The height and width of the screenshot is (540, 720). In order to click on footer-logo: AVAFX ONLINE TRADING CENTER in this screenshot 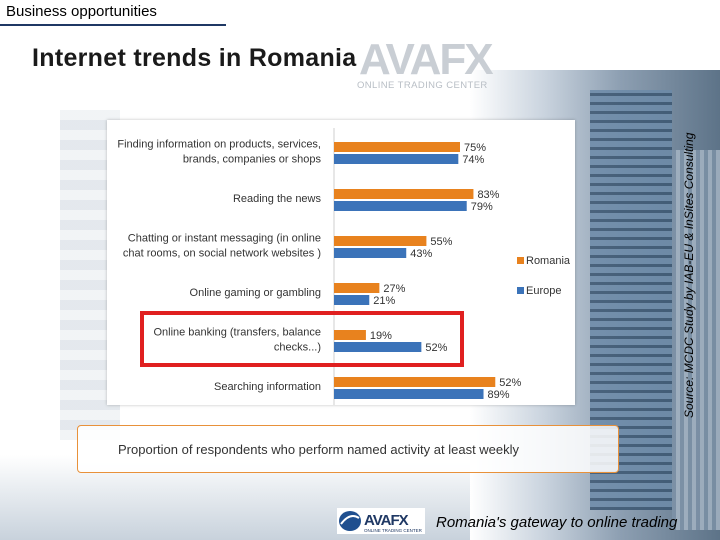, I will do `click(381, 521)`.